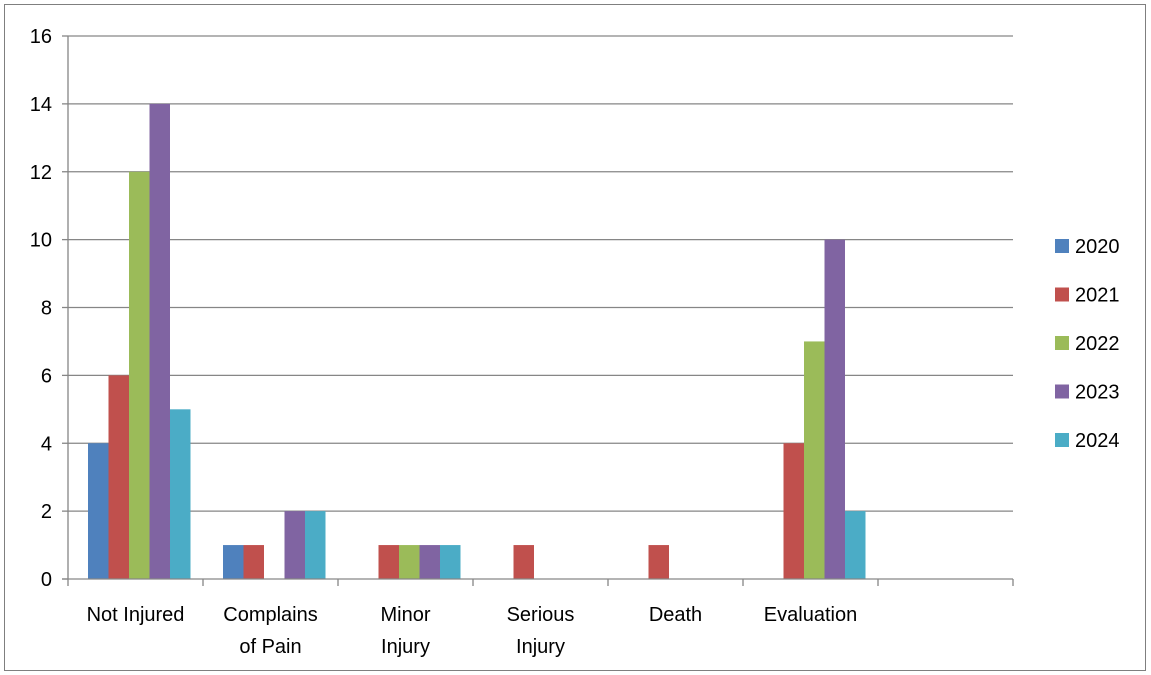 The width and height of the screenshot is (1151, 675). Describe the element at coordinates (675, 615) in the screenshot. I see `x-tick-label: Death` at that location.